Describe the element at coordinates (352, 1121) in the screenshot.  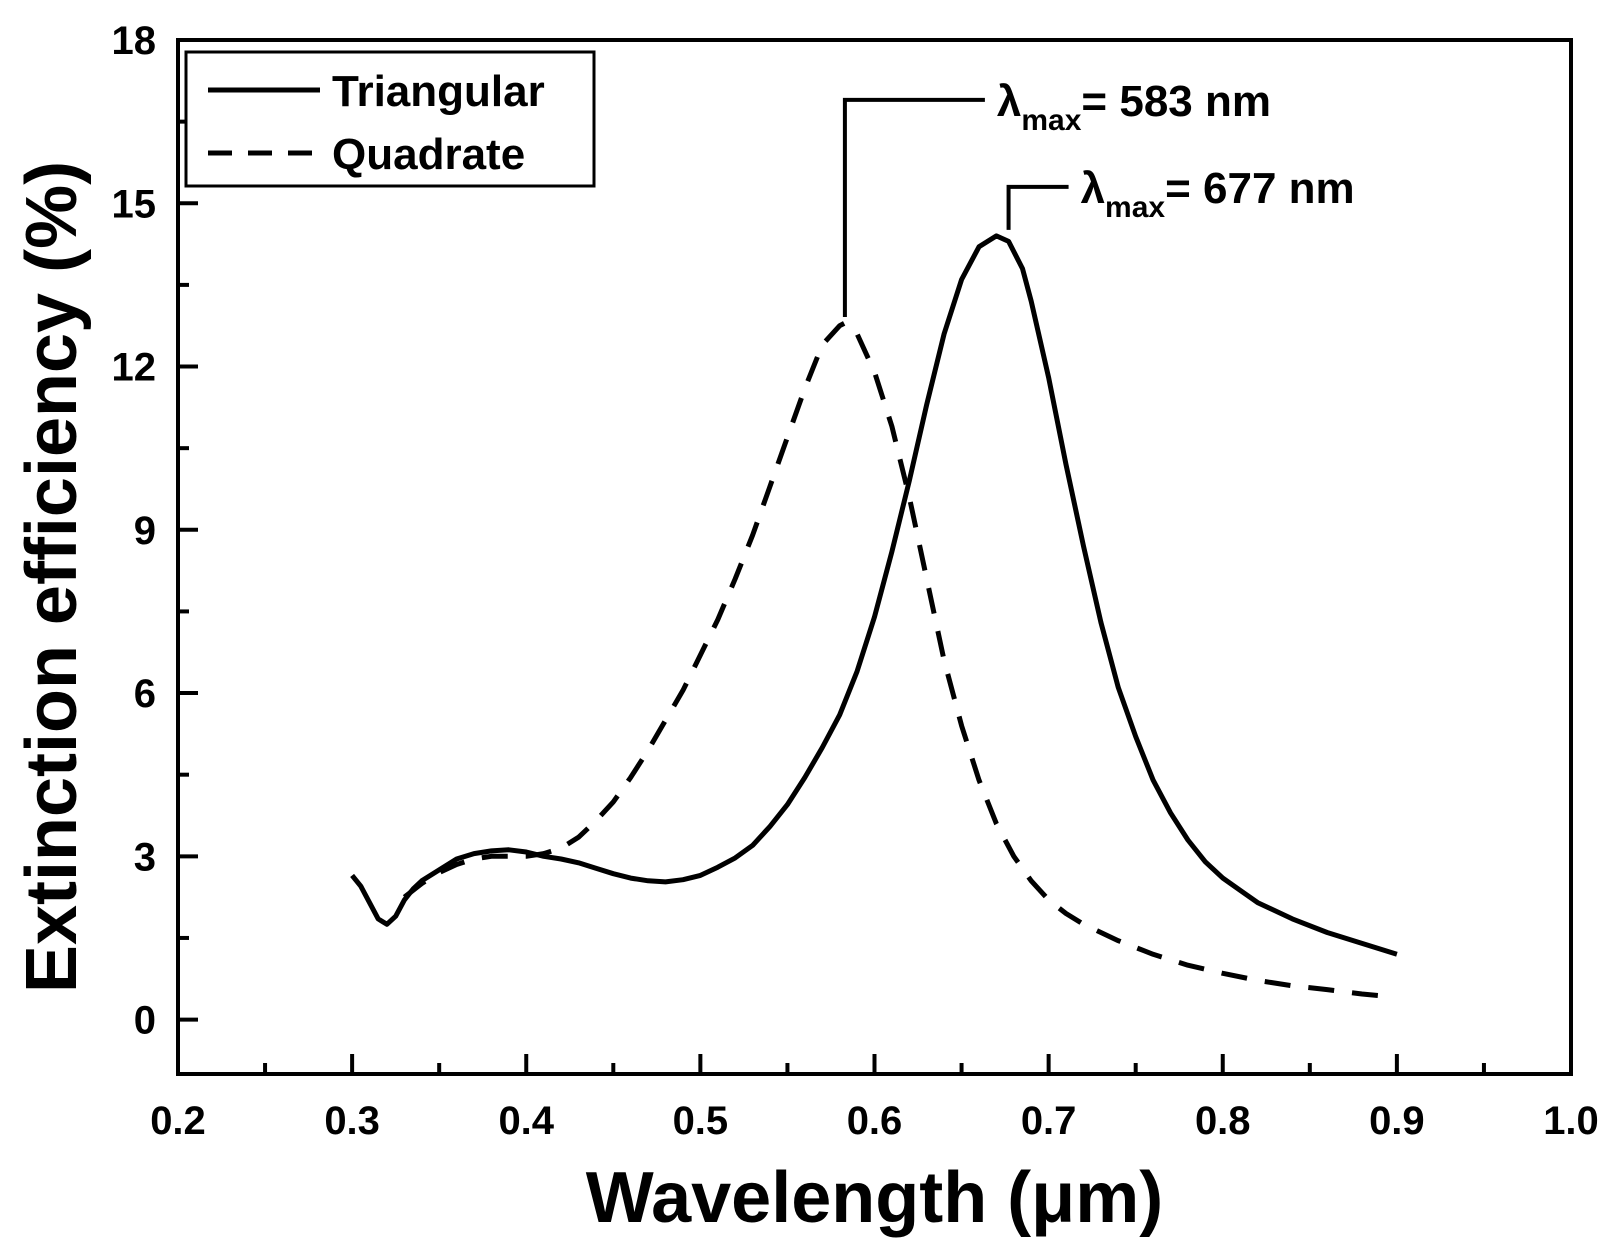
I see `x-tick-label: 0.3` at that location.